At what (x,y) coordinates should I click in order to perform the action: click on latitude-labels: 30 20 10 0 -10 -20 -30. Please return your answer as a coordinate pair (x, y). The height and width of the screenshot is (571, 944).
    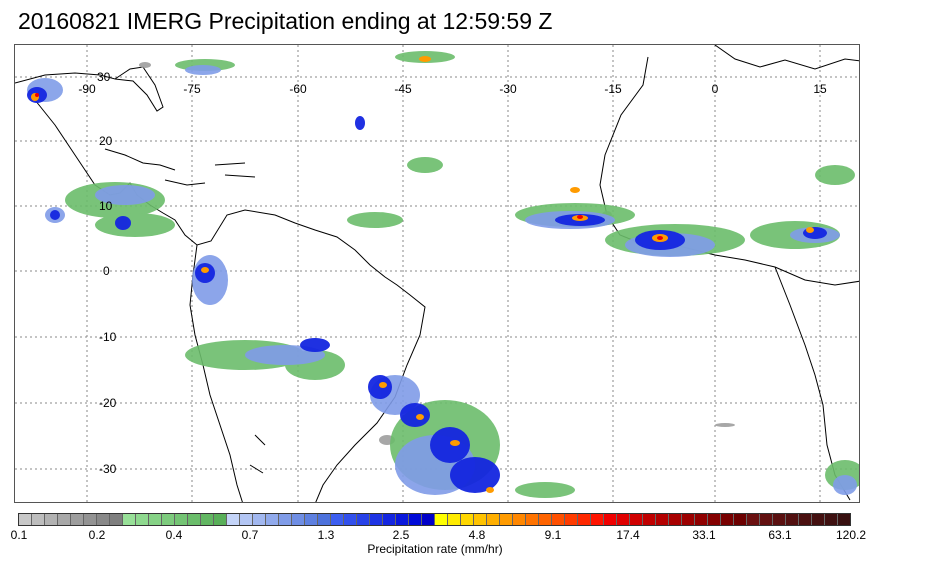
    Looking at the image, I should click on (107, 273).